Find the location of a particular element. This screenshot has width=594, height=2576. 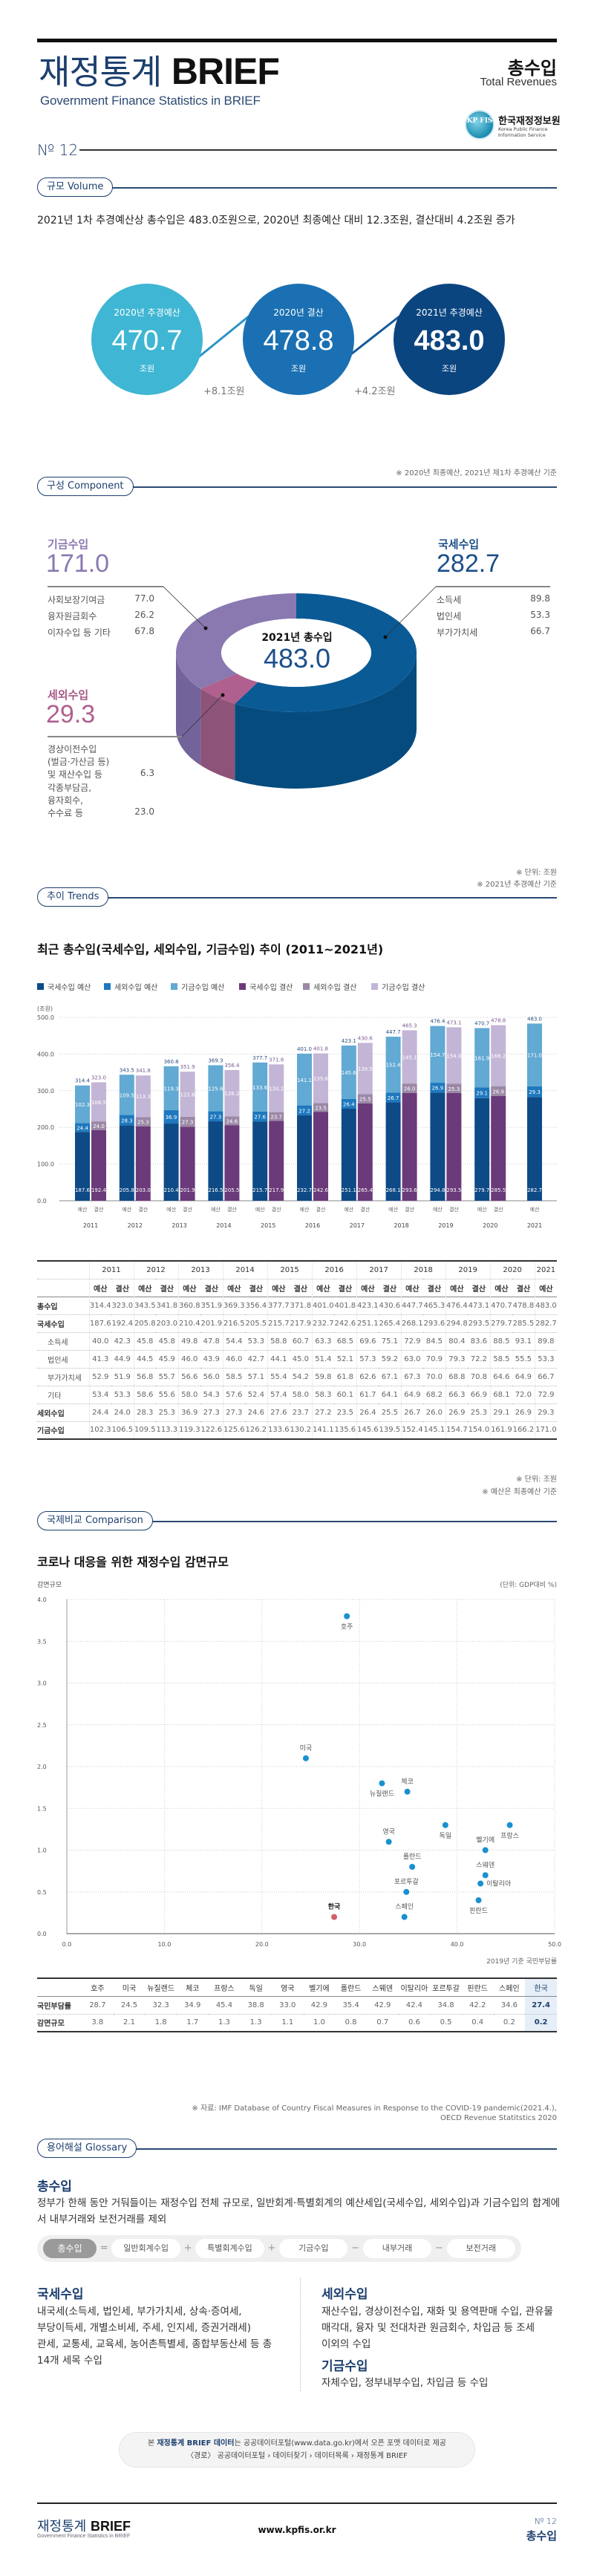

table-cell: 293.6 is located at coordinates (435, 1323).